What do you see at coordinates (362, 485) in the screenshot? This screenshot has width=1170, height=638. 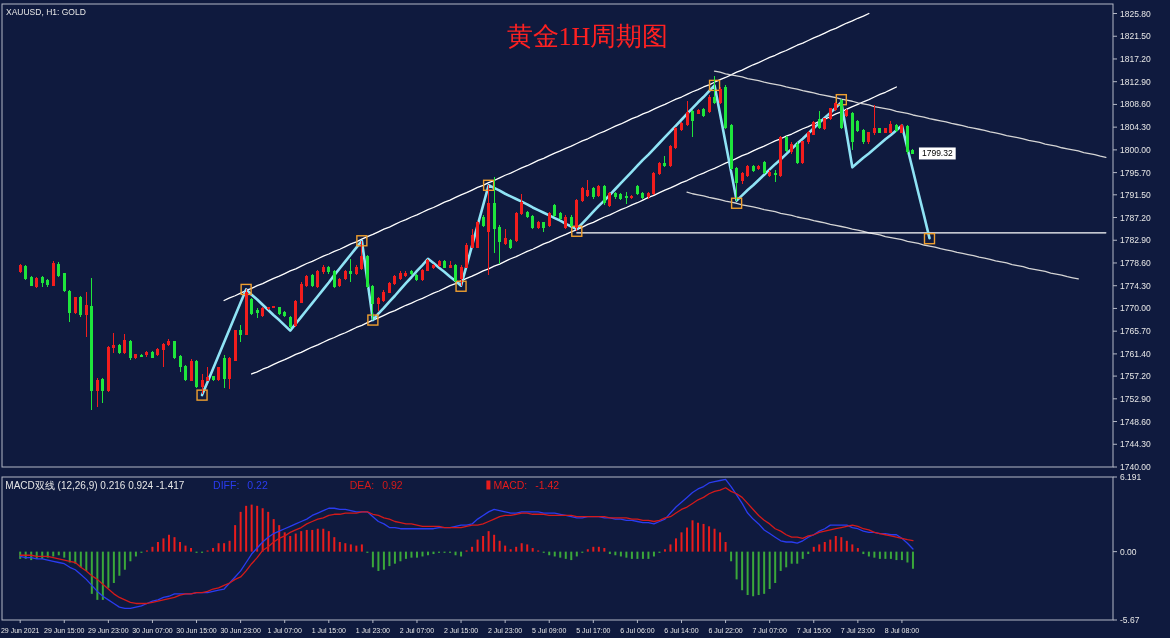 I see `legend: DEA:` at bounding box center [362, 485].